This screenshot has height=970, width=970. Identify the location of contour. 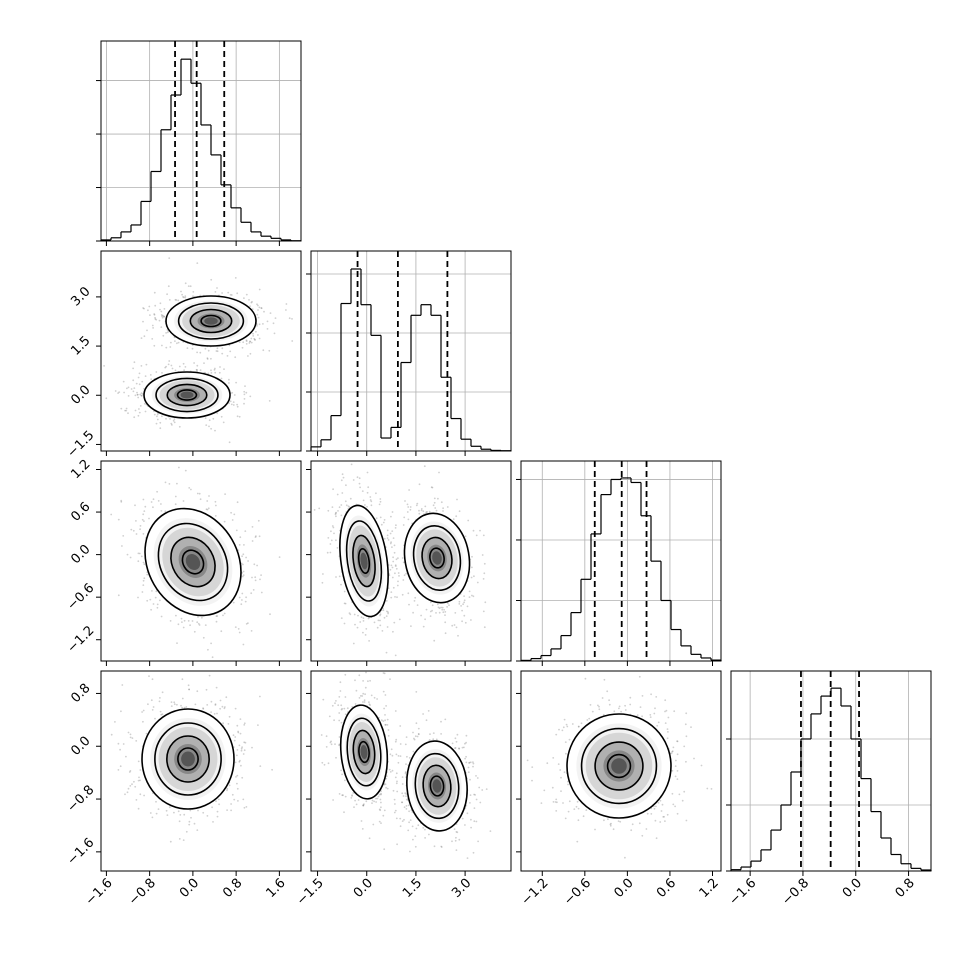
(188, 759).